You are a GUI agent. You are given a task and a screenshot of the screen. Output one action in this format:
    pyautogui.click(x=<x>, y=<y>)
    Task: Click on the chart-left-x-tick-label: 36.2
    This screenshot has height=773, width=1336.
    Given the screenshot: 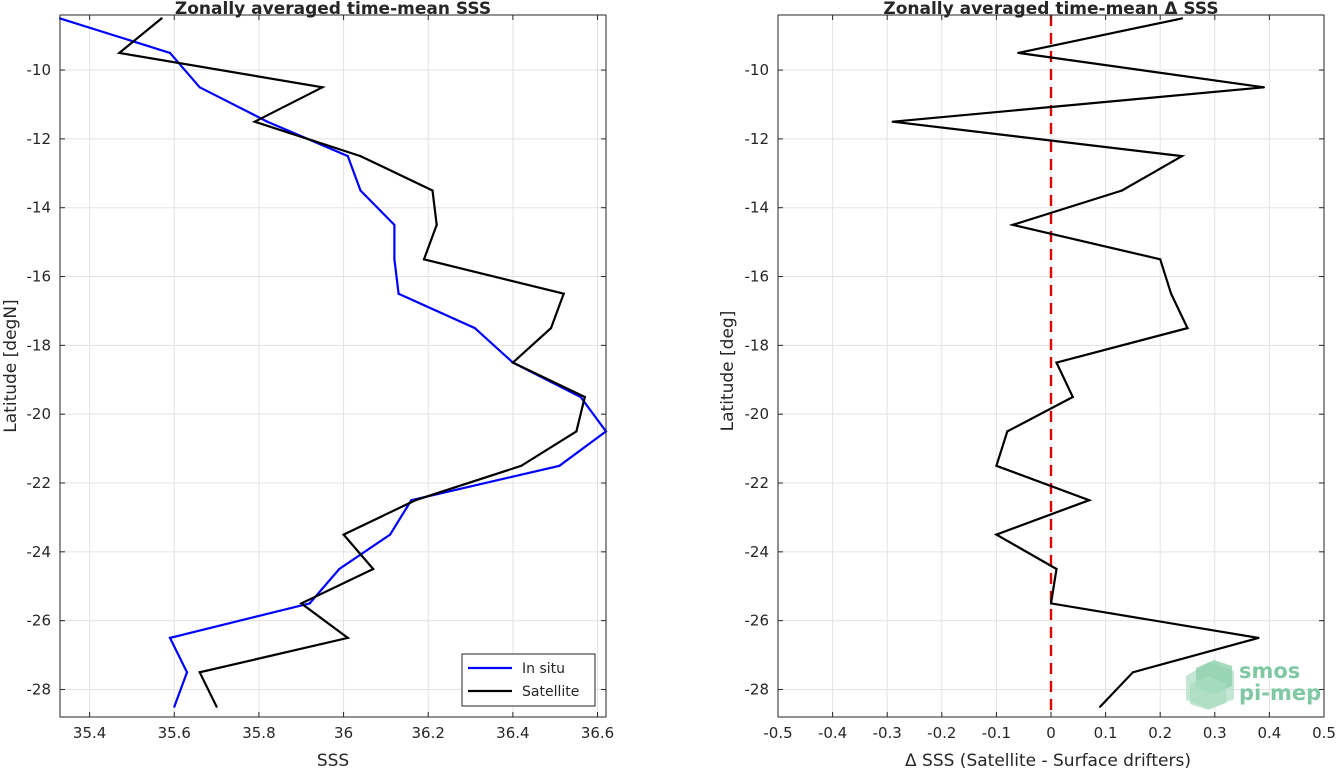 What is the action you would take?
    pyautogui.click(x=428, y=733)
    